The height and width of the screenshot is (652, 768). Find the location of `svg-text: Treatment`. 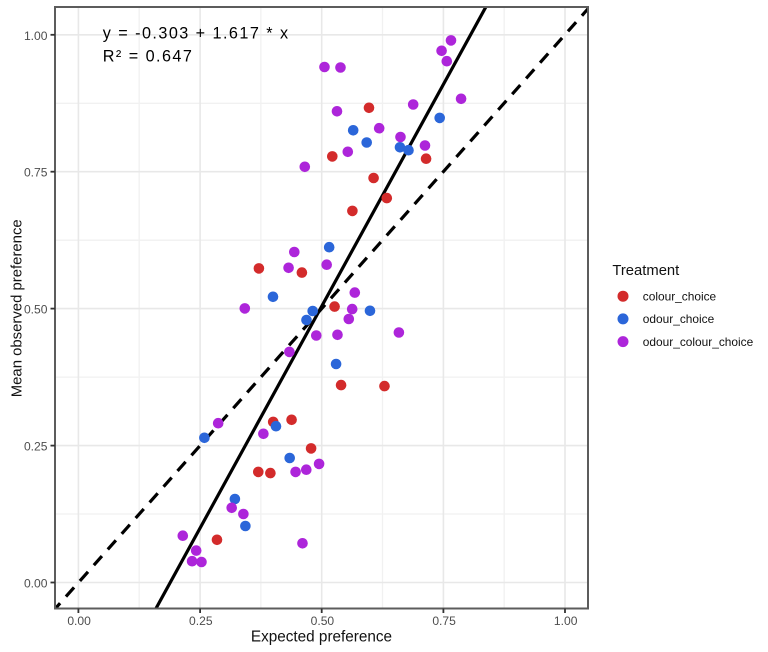

svg-text: Treatment is located at coordinates (645, 271).